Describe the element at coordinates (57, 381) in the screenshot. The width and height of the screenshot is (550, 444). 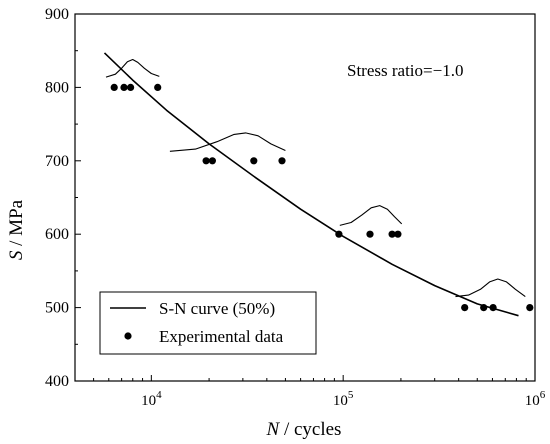
I see `y-tick-label: 400` at that location.